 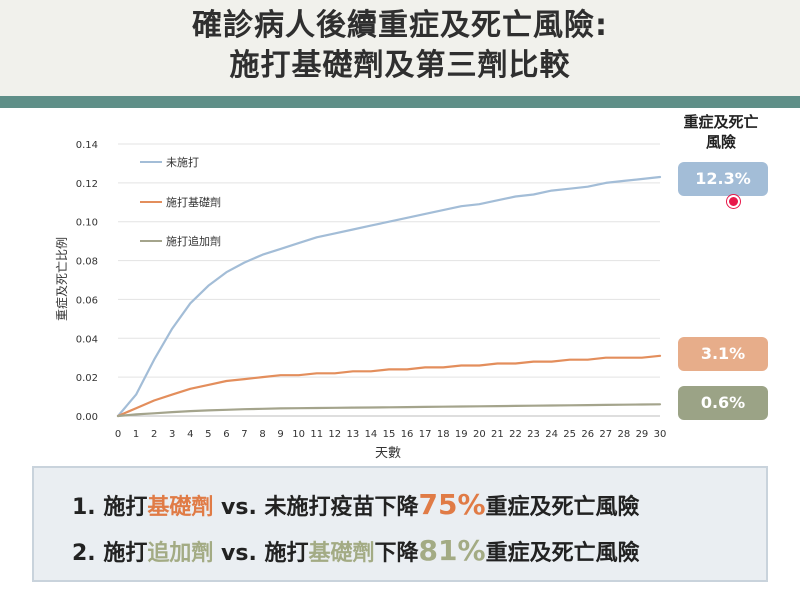 I want to click on summary-2-number: 2., so click(x=84, y=553).